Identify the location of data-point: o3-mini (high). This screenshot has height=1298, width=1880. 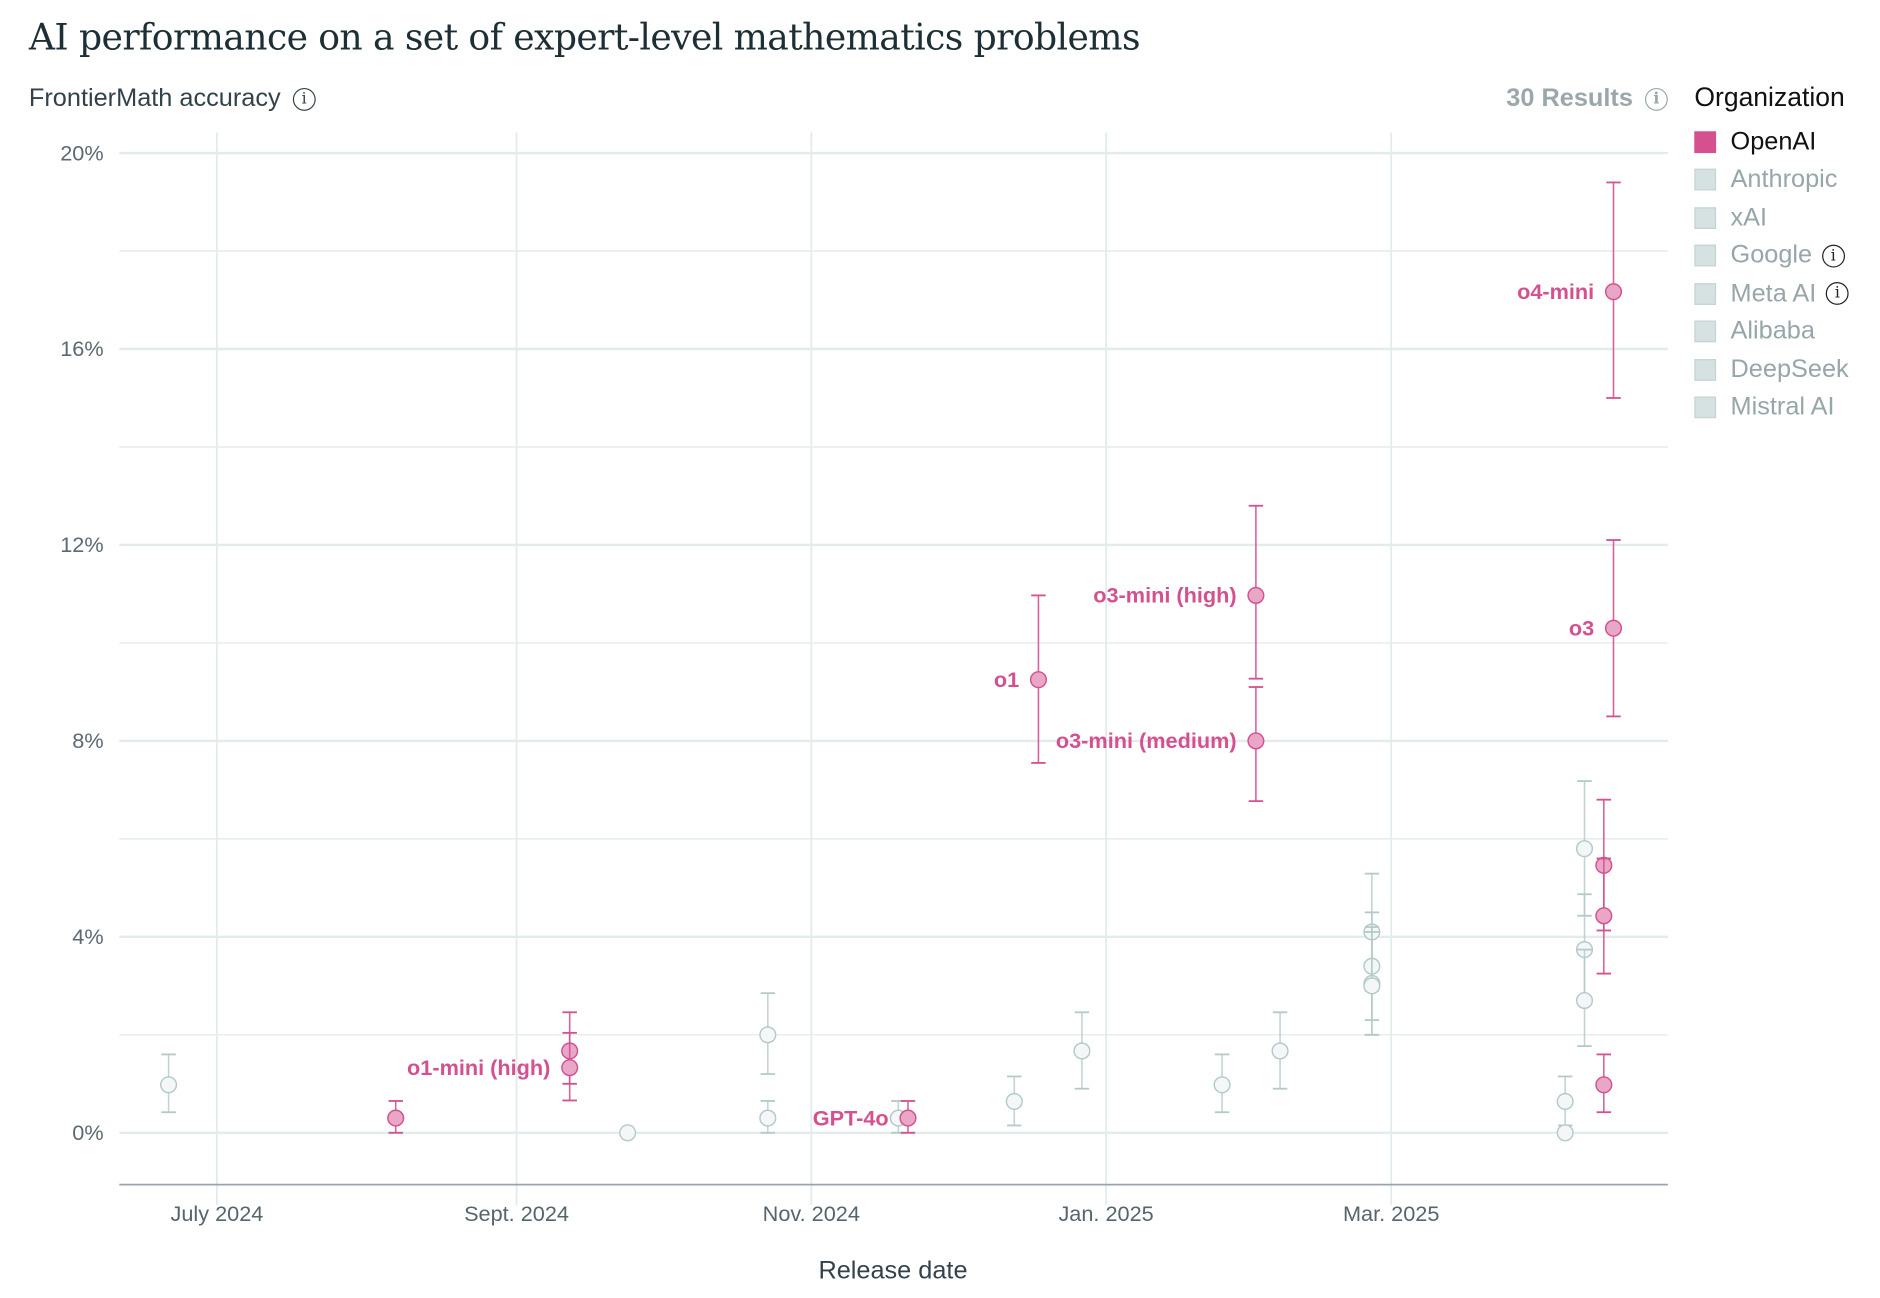
(1179, 592).